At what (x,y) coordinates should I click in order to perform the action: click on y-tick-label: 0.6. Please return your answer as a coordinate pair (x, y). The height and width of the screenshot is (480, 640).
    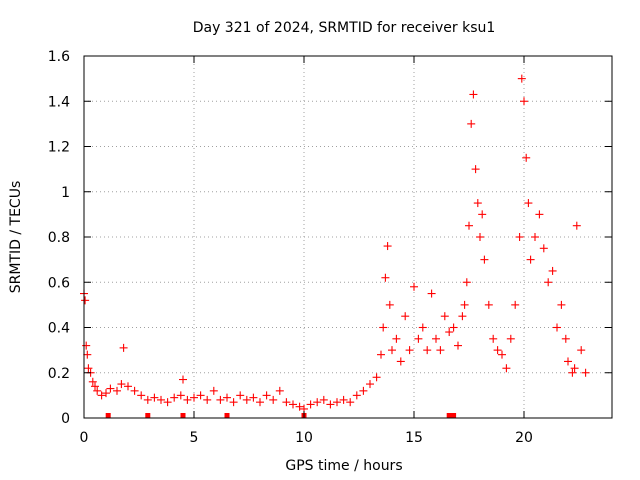
    Looking at the image, I should click on (59, 283).